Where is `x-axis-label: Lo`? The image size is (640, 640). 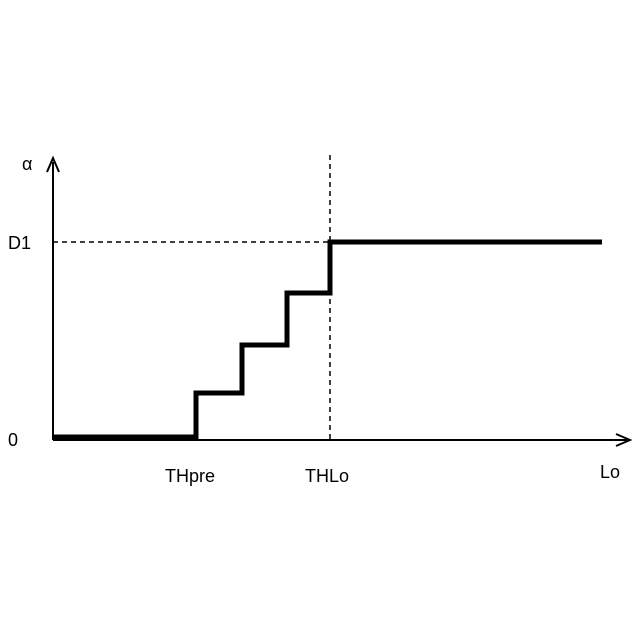 x-axis-label: Lo is located at coordinates (610, 472).